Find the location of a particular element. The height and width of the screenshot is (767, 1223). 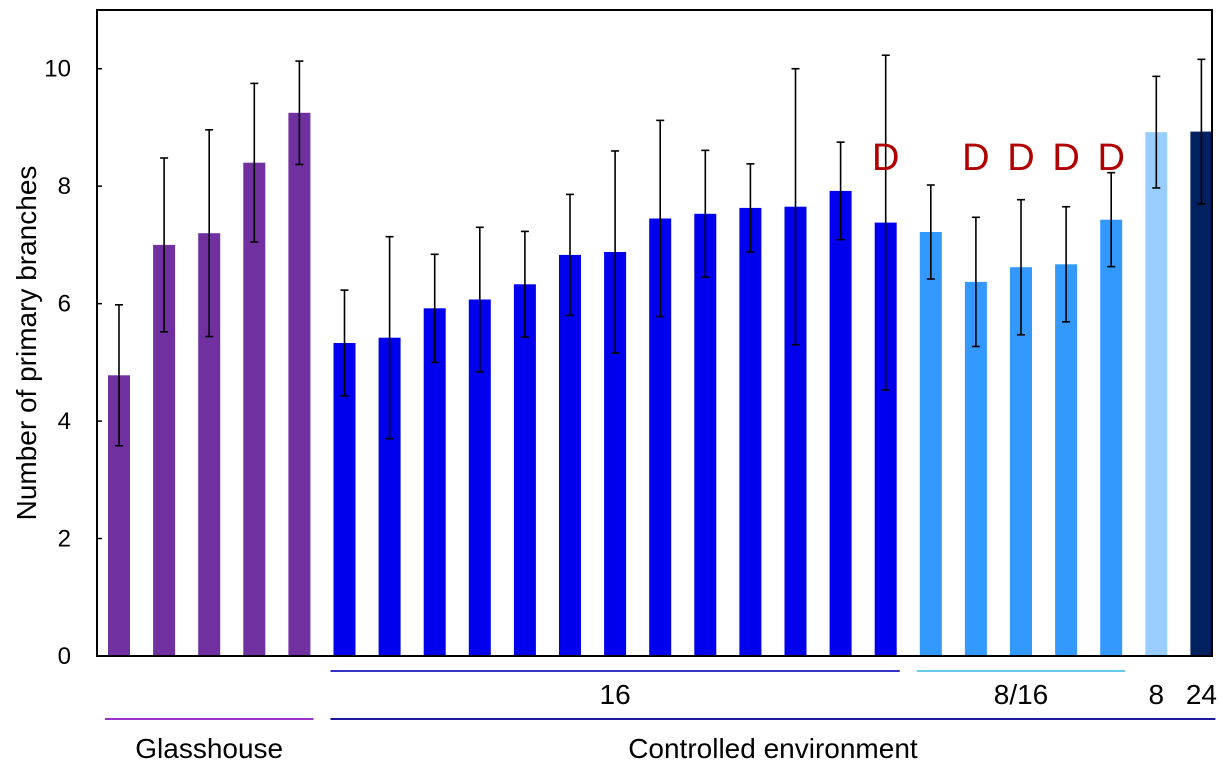

y-tick-label: 2 is located at coordinates (64, 539).